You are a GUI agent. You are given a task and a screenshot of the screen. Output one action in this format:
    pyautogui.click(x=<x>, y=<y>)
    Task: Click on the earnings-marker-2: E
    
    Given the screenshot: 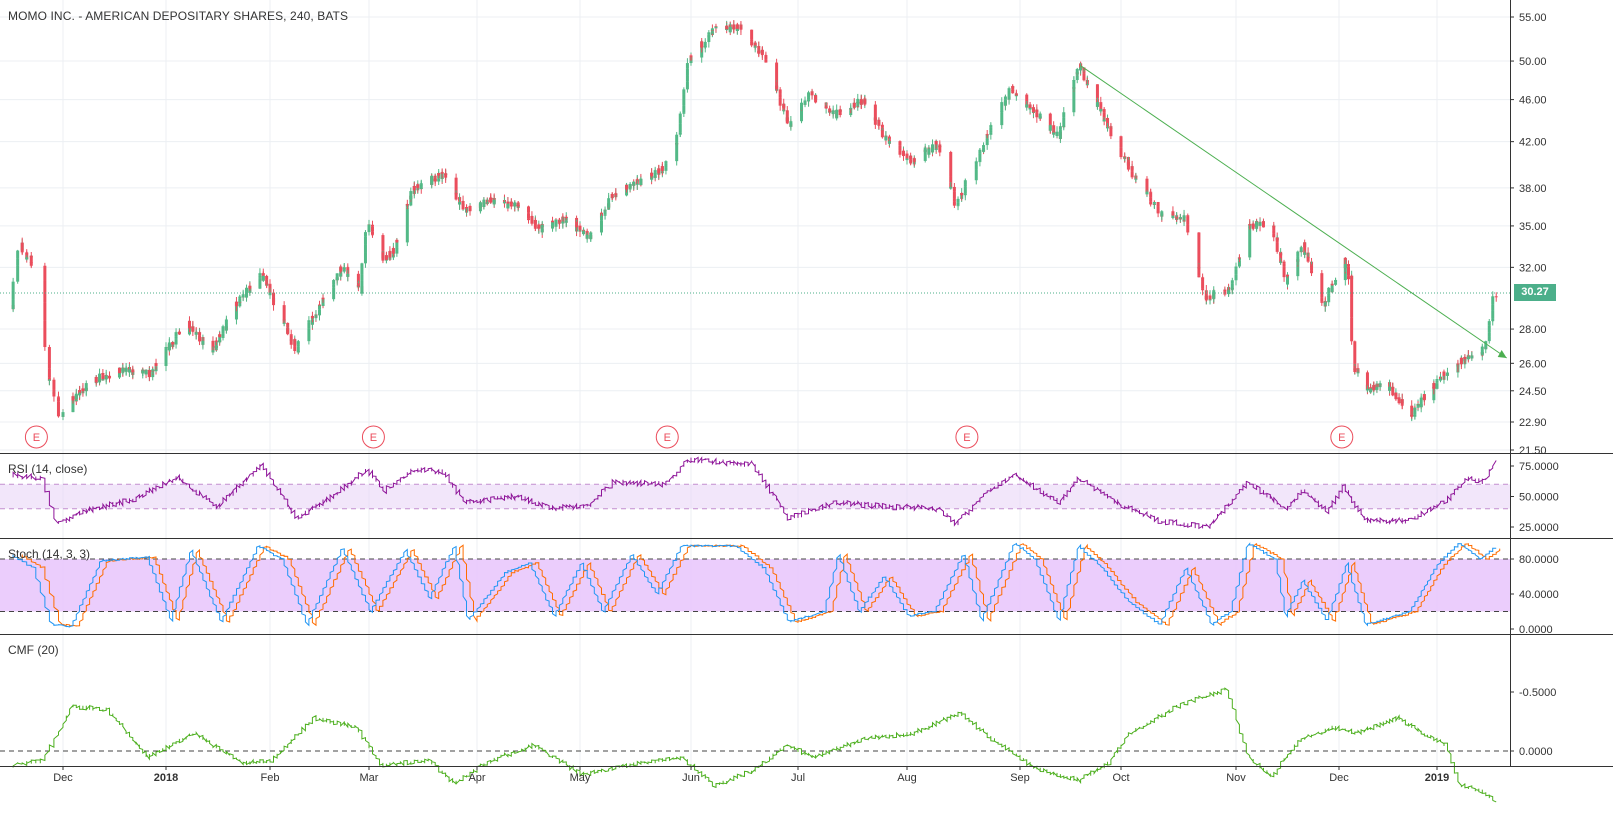 What is the action you would take?
    pyautogui.click(x=667, y=437)
    